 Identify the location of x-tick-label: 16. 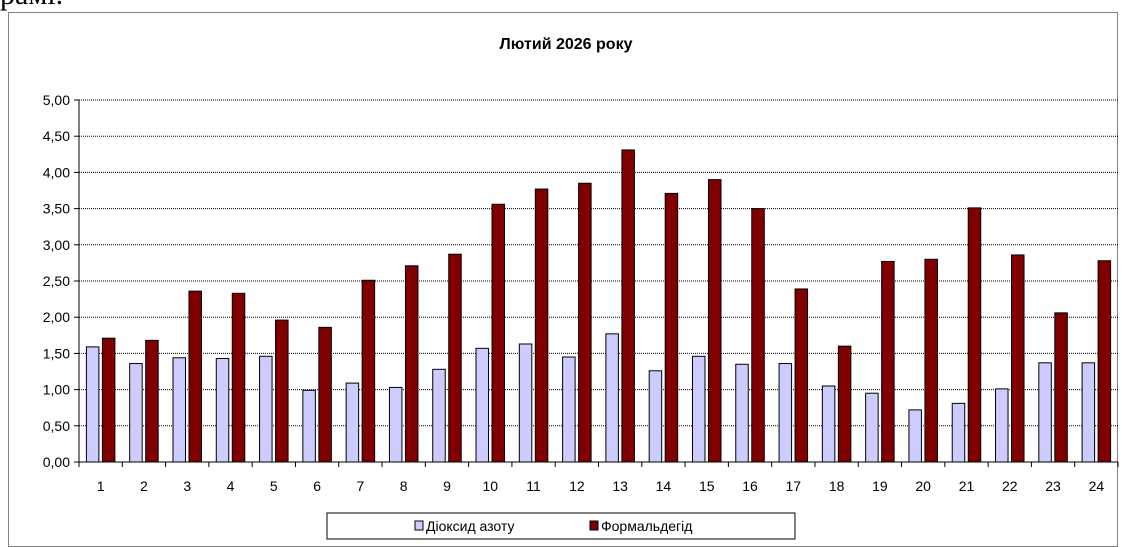
(750, 486).